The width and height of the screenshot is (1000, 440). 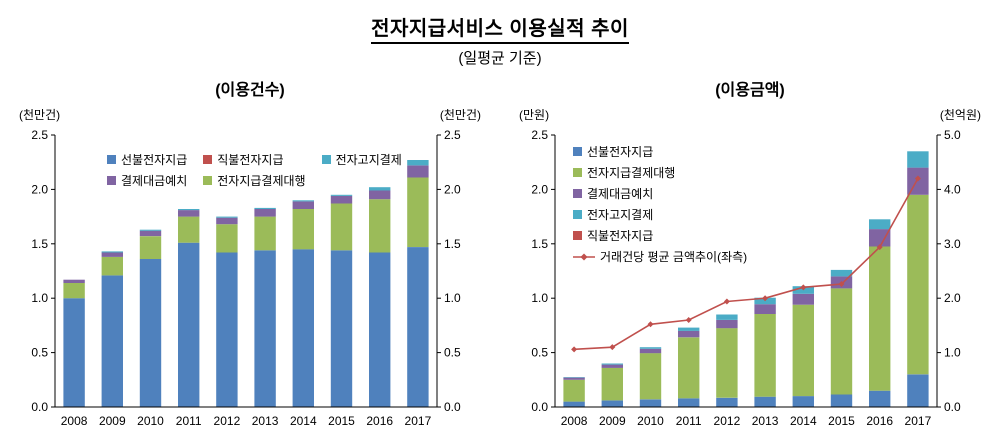 I want to click on right-tick-label: 1.0, so click(x=952, y=353).